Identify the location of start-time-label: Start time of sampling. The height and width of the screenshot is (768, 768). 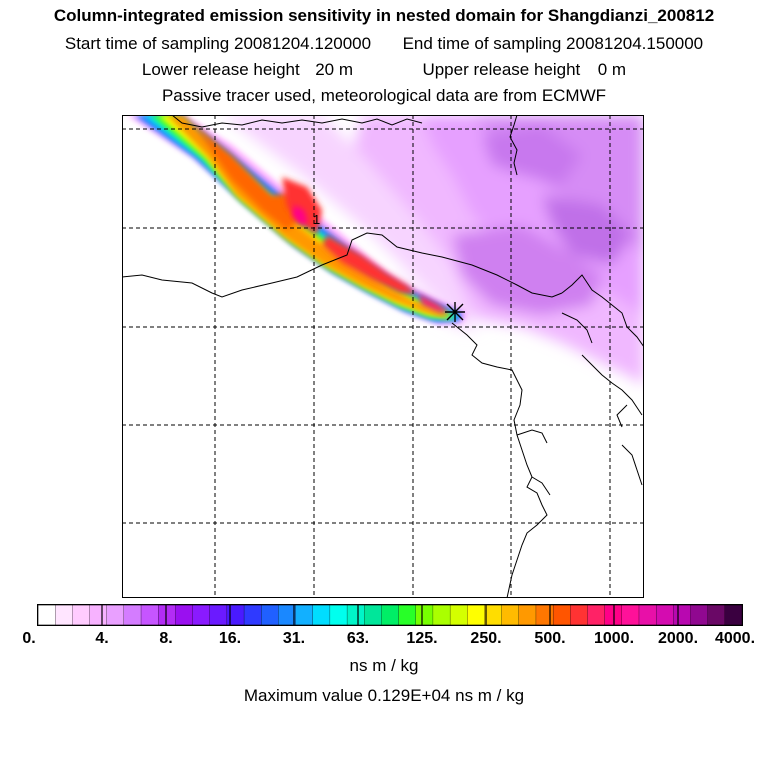
(147, 43).